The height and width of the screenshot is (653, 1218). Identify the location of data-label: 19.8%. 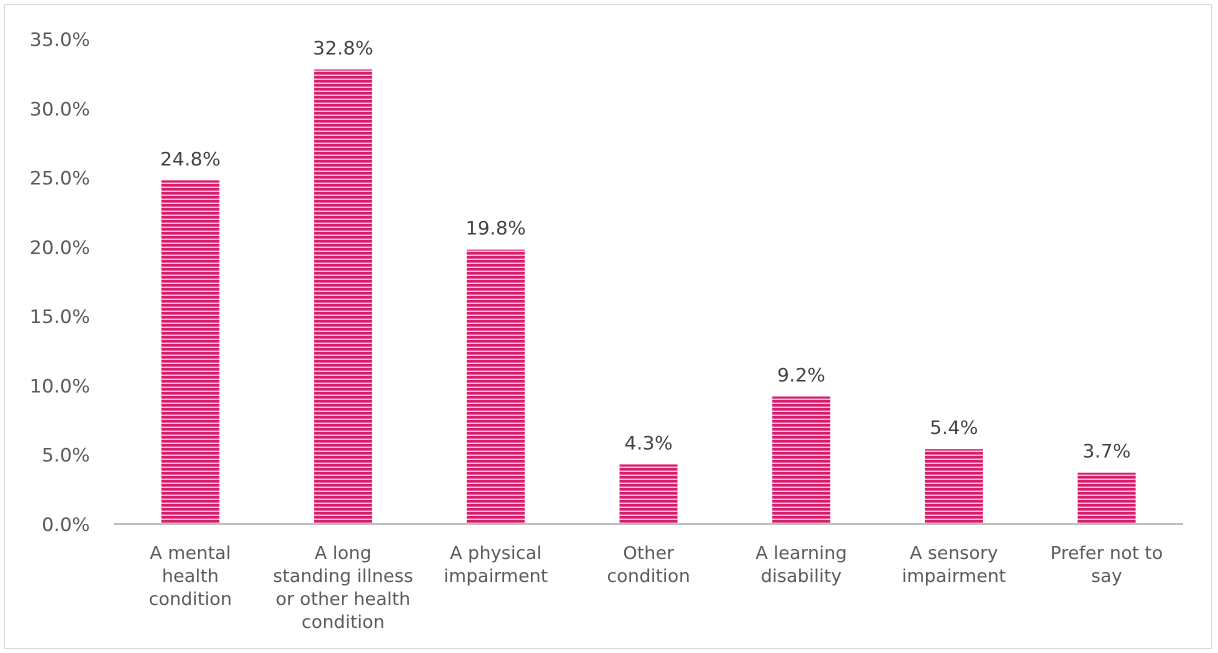
(496, 229).